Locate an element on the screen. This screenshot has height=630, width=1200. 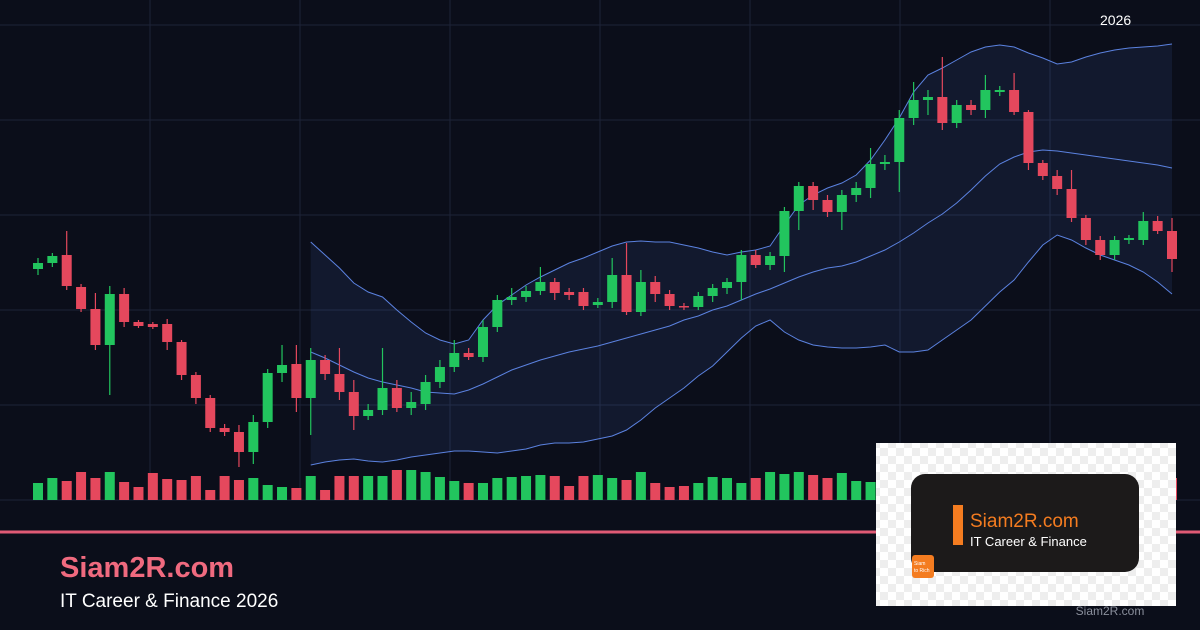
logo-accent is located at coordinates (958, 525).